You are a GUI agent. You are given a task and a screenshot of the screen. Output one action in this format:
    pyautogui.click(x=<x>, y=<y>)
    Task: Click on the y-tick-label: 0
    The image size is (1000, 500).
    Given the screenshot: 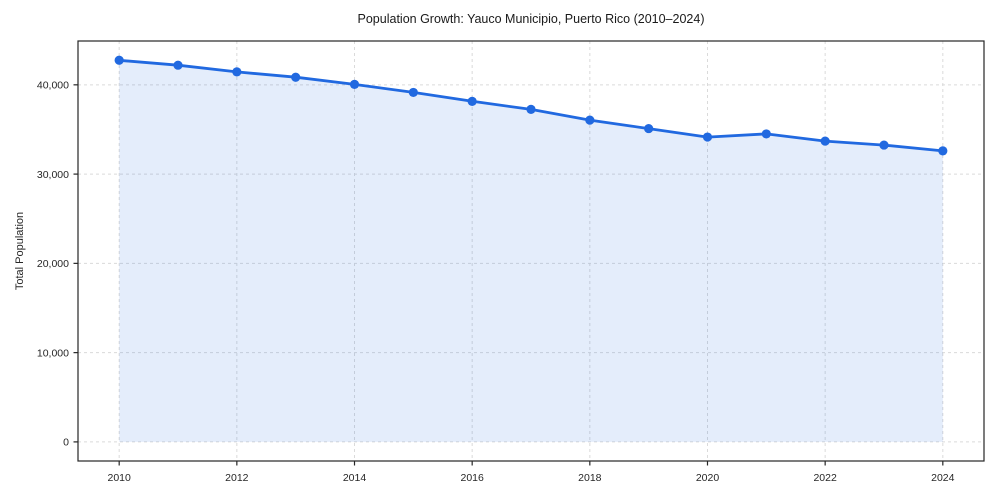 What is the action you would take?
    pyautogui.click(x=66, y=443)
    